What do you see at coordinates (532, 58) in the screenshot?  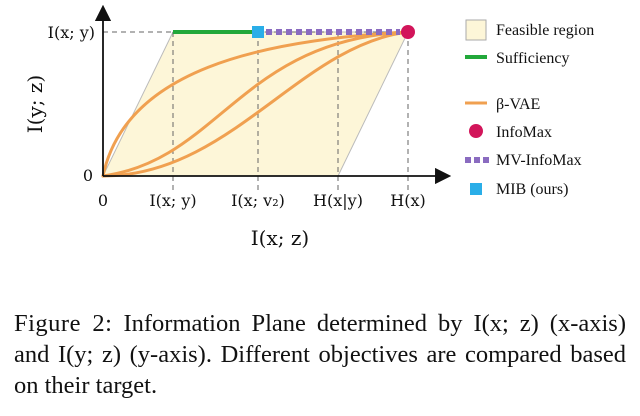 I see `legend-sufficiency: Sufficiency` at bounding box center [532, 58].